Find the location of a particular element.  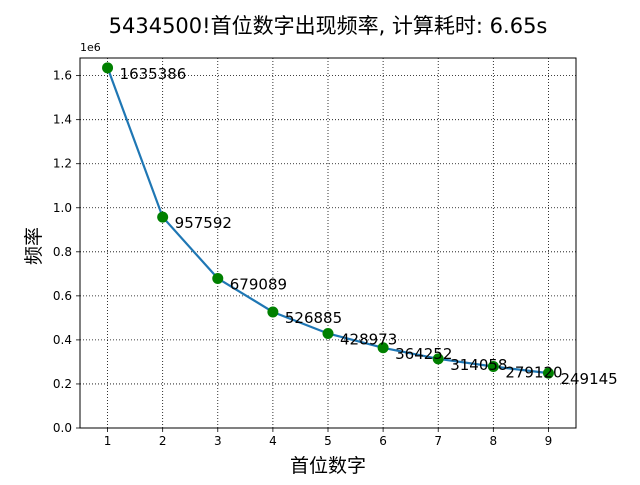

y-tick-label: 1.4 is located at coordinates (62, 120).